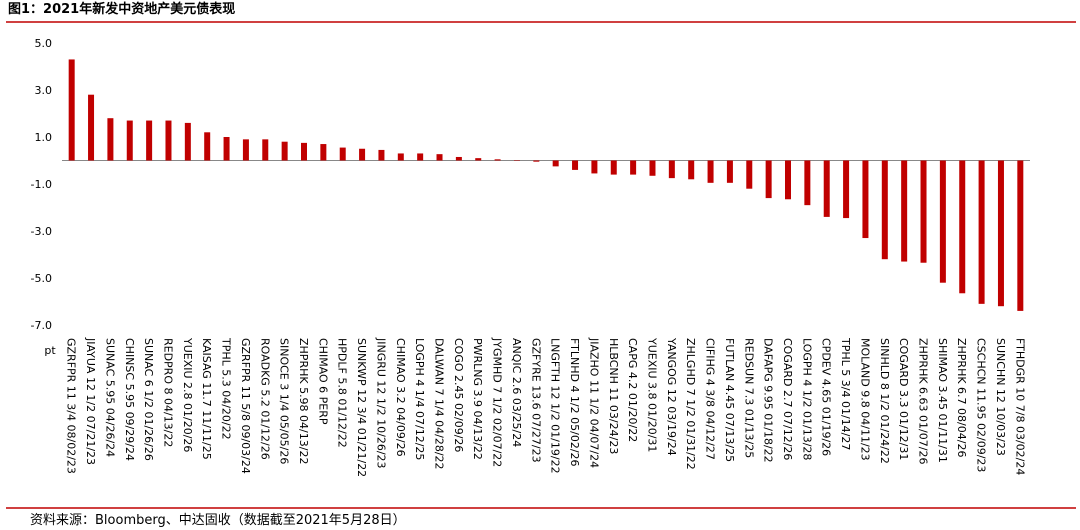  I want to click on x-tick-label: SUNAC 5.95 04/26/24, so click(109, 397).